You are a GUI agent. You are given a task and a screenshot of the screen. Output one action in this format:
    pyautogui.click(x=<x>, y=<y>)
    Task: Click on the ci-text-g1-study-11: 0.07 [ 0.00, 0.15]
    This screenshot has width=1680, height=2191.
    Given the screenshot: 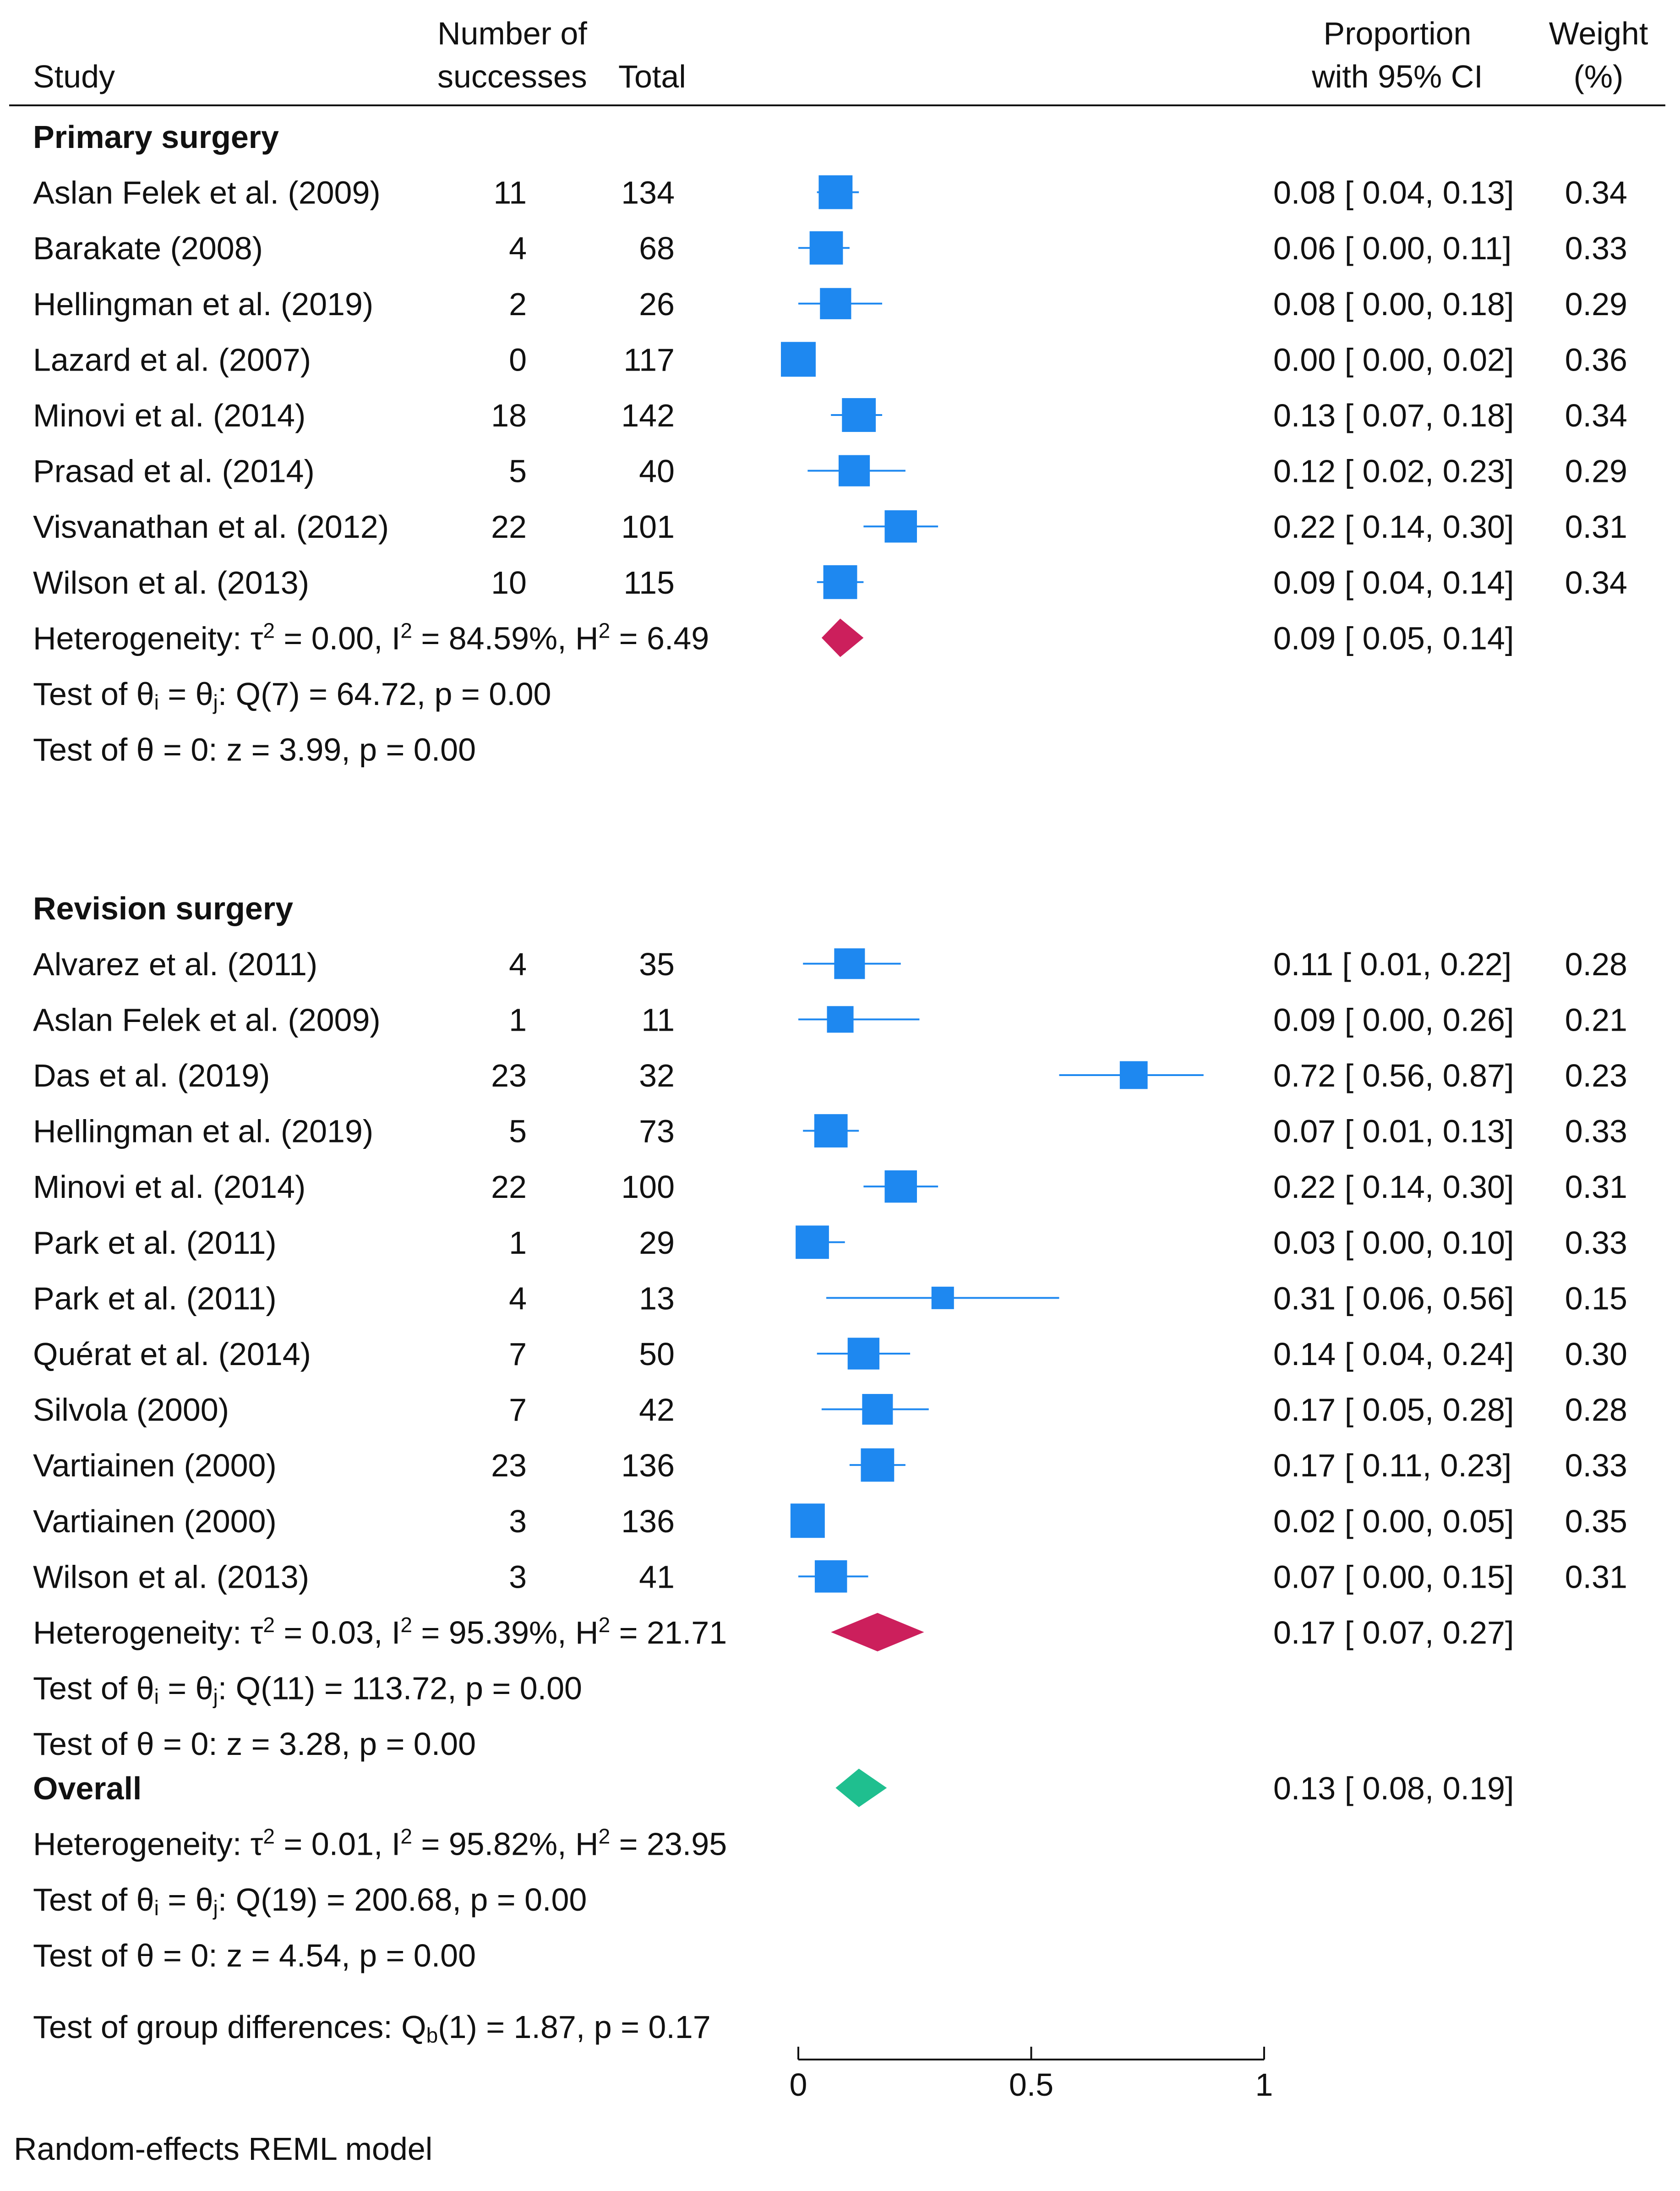 What is the action you would take?
    pyautogui.click(x=1393, y=1577)
    